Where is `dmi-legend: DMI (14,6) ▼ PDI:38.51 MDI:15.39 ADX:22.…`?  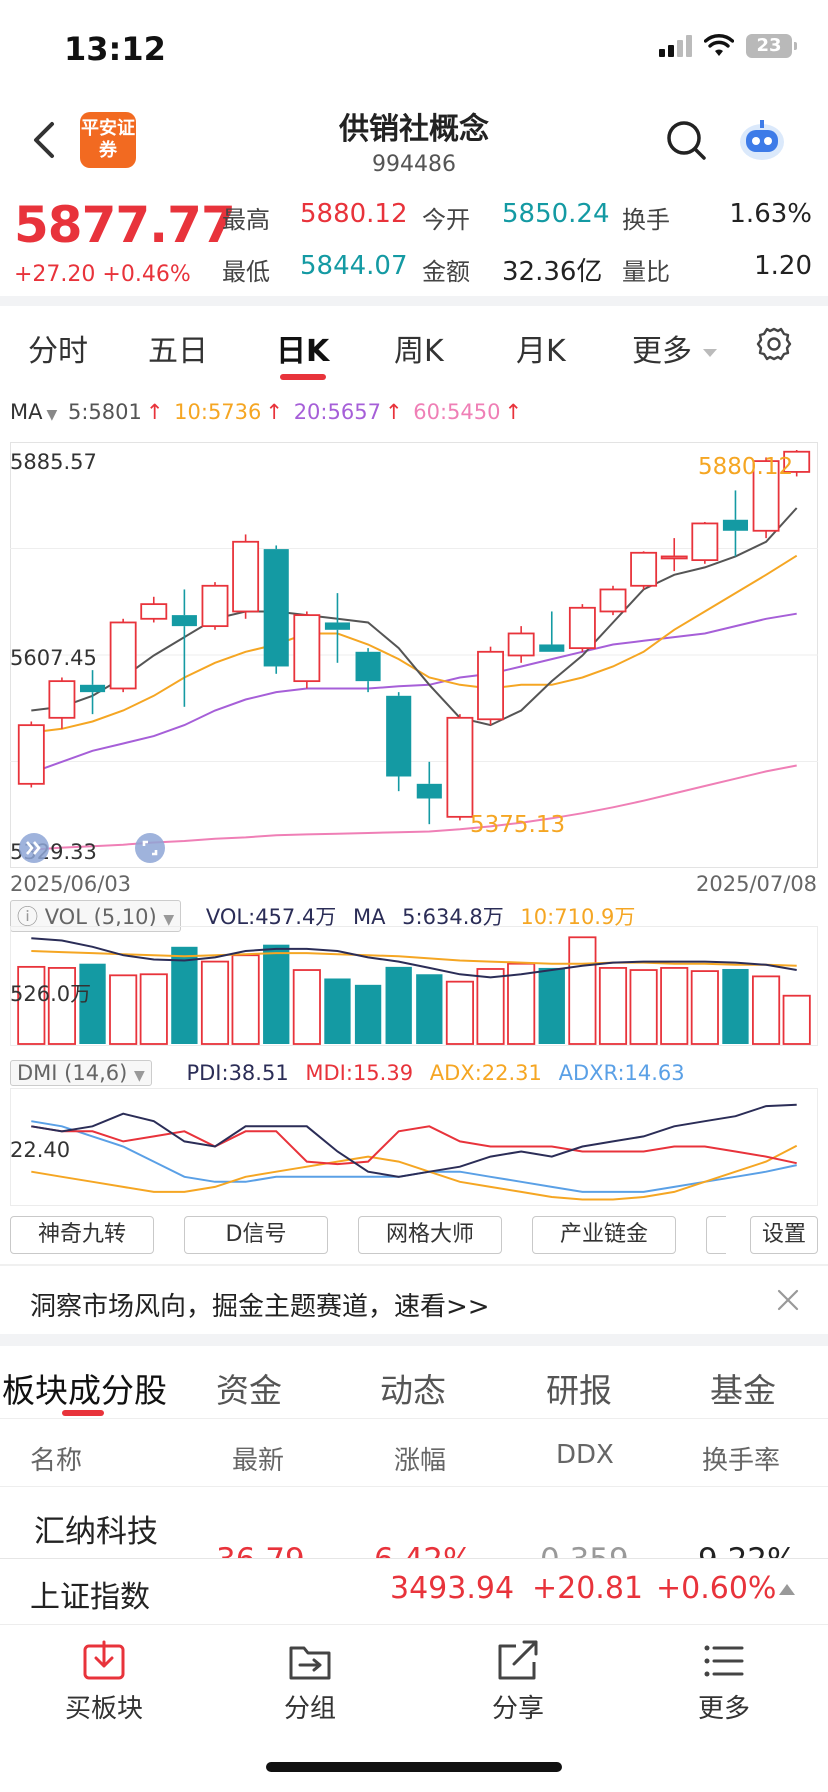 dmi-legend: DMI (14,6) ▼ PDI:38.51 MDI:15.39 ADX:22.… is located at coordinates (347, 1073).